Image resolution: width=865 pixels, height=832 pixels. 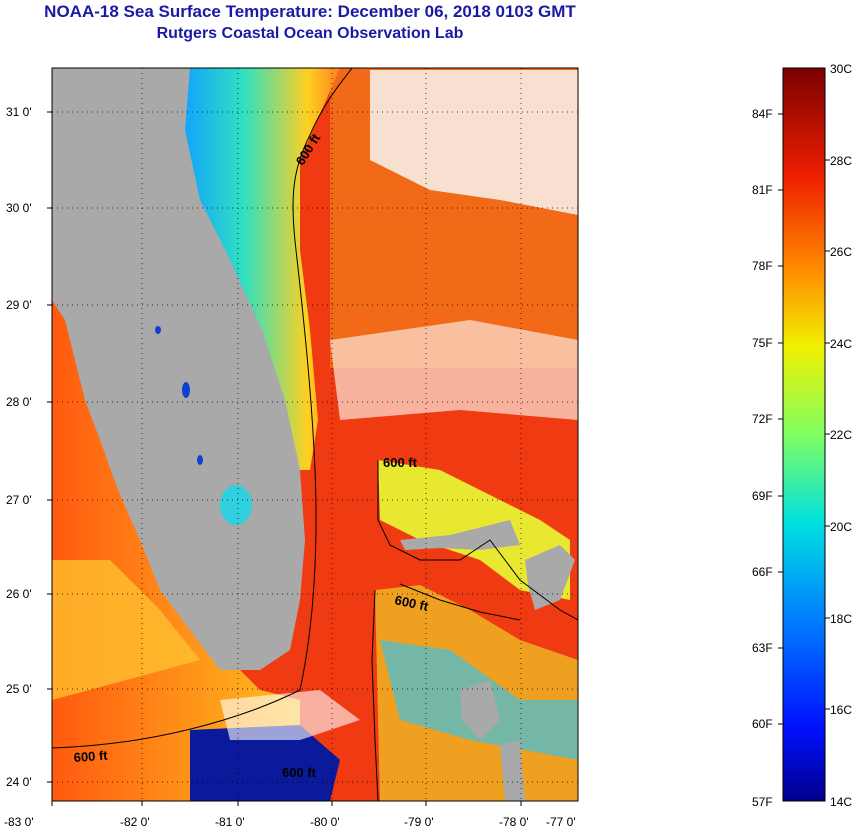 What do you see at coordinates (19, 822) in the screenshot?
I see `lon-tick-label: -83 0'` at bounding box center [19, 822].